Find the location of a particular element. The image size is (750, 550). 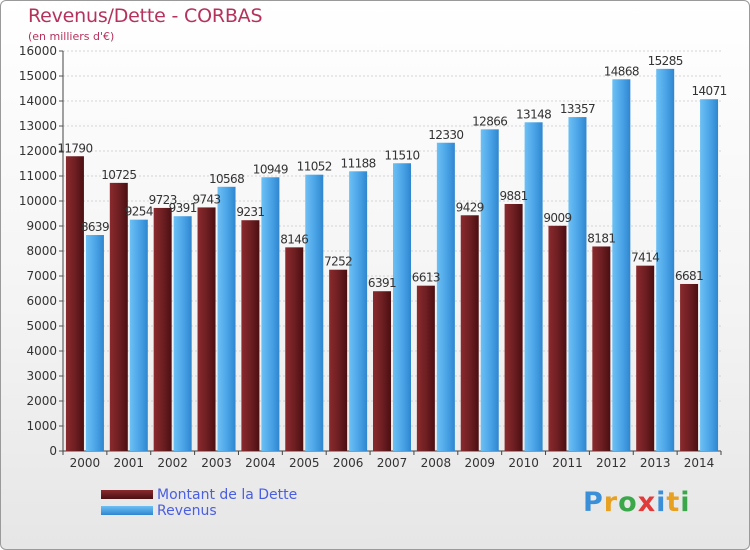

y-tick-label: 13000 is located at coordinates (38, 126).